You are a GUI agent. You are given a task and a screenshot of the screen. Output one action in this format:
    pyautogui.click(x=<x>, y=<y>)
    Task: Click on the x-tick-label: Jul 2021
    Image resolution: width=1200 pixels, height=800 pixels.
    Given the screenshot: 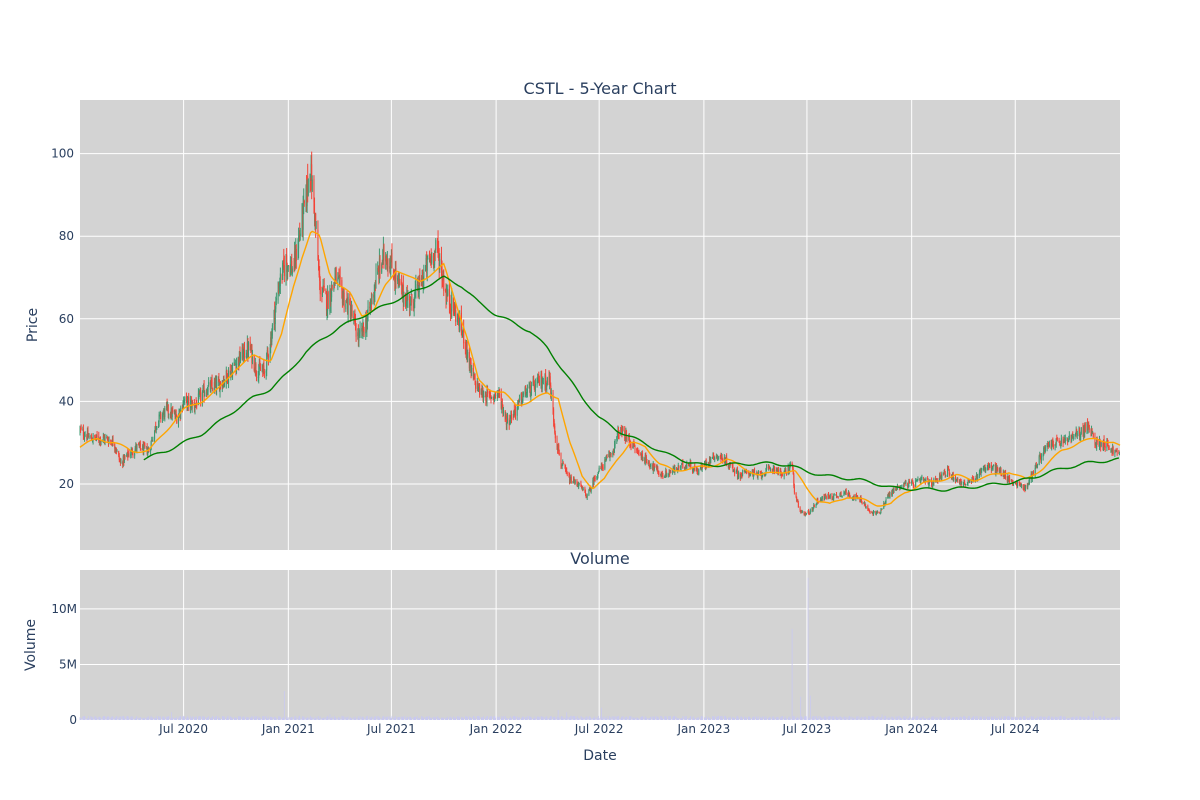 What is the action you would take?
    pyautogui.click(x=391, y=729)
    